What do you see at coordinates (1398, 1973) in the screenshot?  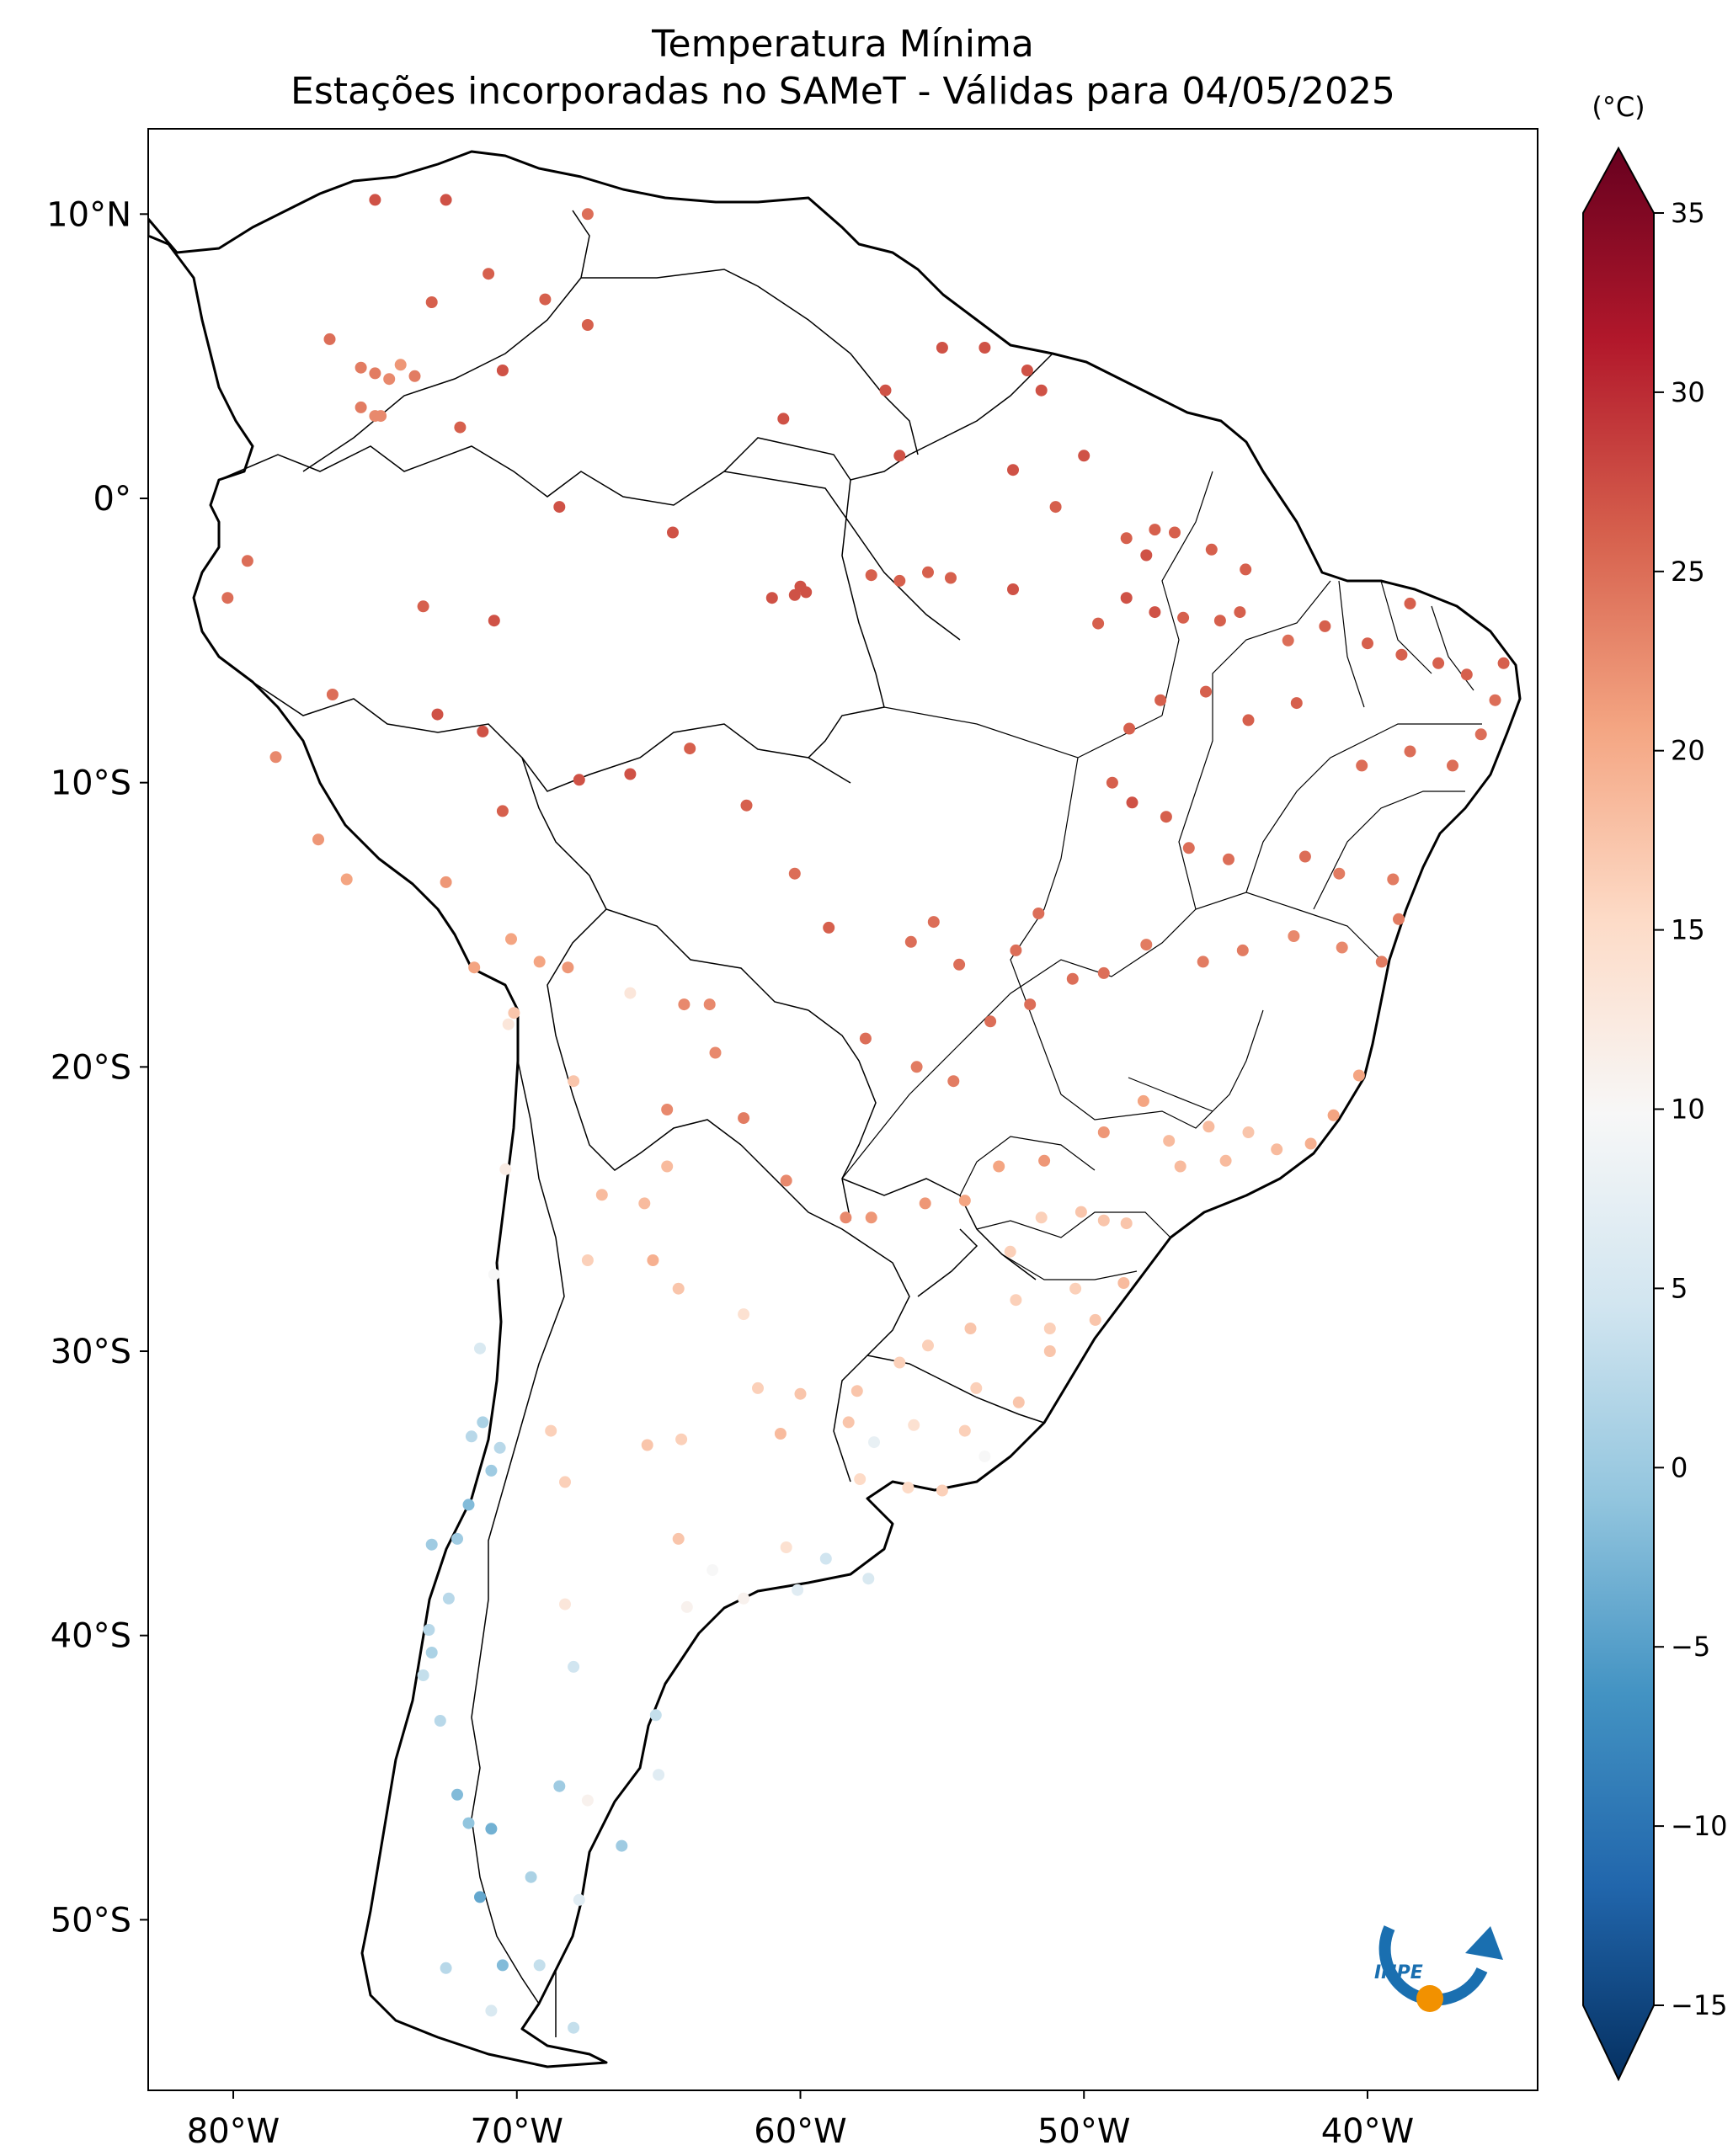 I see `logo-text: INPE` at bounding box center [1398, 1973].